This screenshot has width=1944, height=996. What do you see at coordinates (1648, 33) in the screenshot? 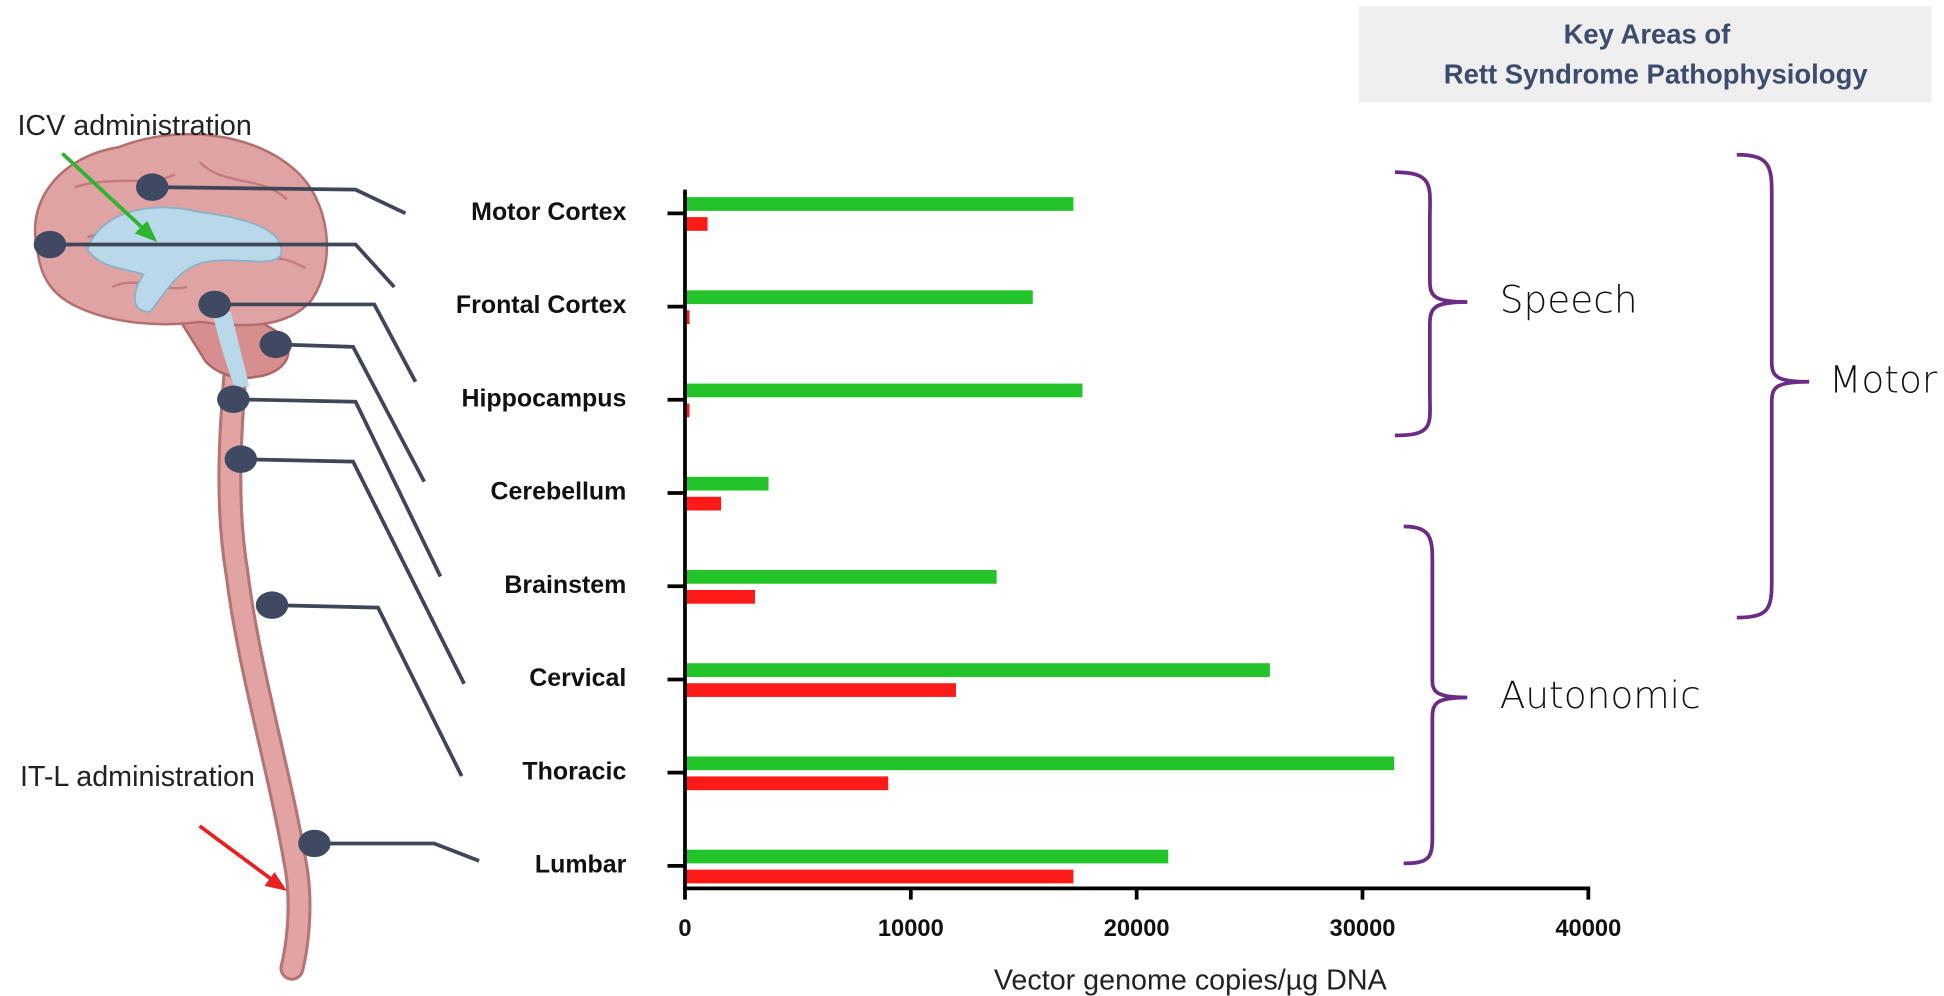
I see `title-line: Key Areas of` at bounding box center [1648, 33].